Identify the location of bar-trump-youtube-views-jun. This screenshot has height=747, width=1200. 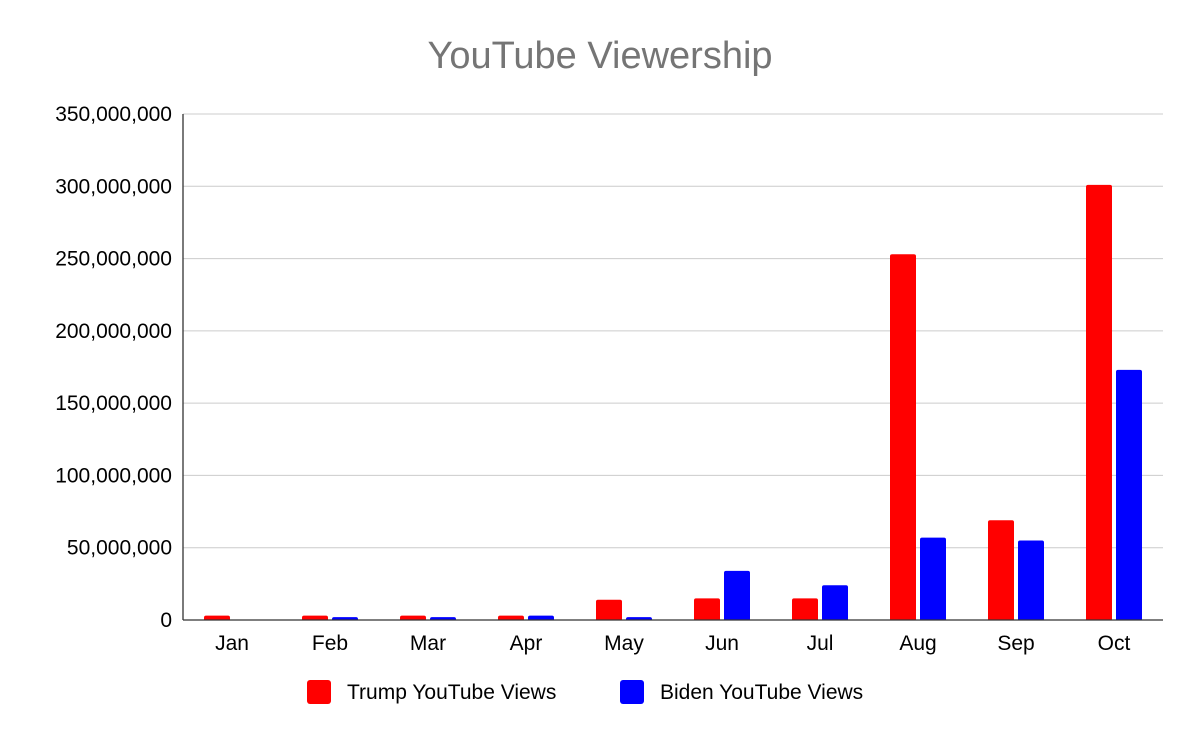
(707, 609).